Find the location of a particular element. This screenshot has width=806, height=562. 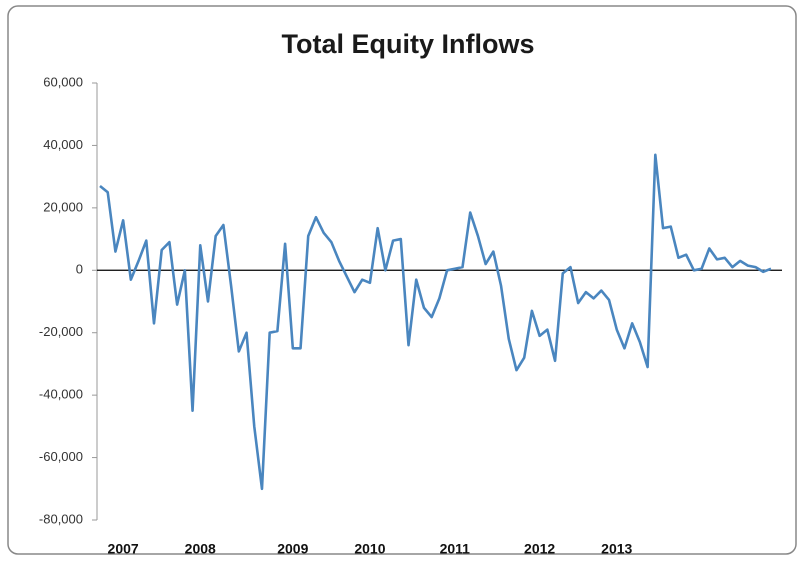

chart-title: Total Equity Inflows is located at coordinates (408, 44).